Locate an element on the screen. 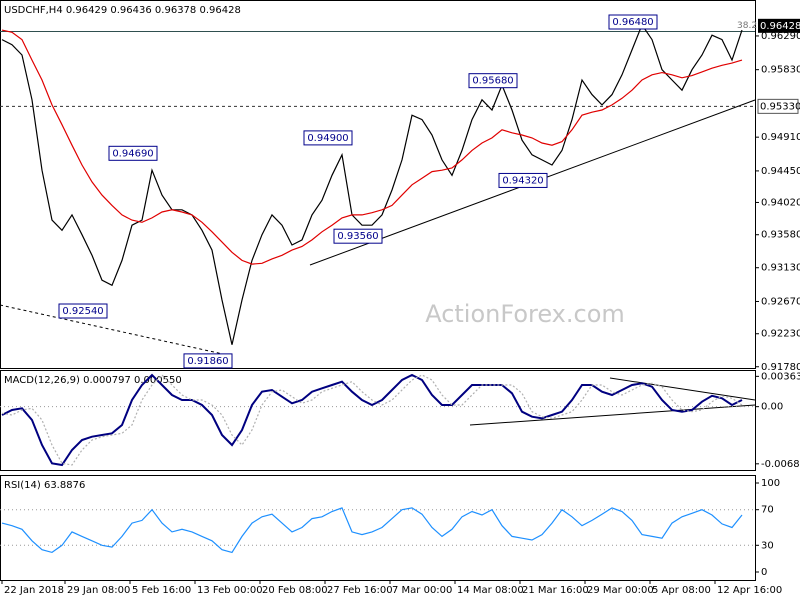 This screenshot has height=600, width=800. y-tick-label: 0.93580 is located at coordinates (780, 235).